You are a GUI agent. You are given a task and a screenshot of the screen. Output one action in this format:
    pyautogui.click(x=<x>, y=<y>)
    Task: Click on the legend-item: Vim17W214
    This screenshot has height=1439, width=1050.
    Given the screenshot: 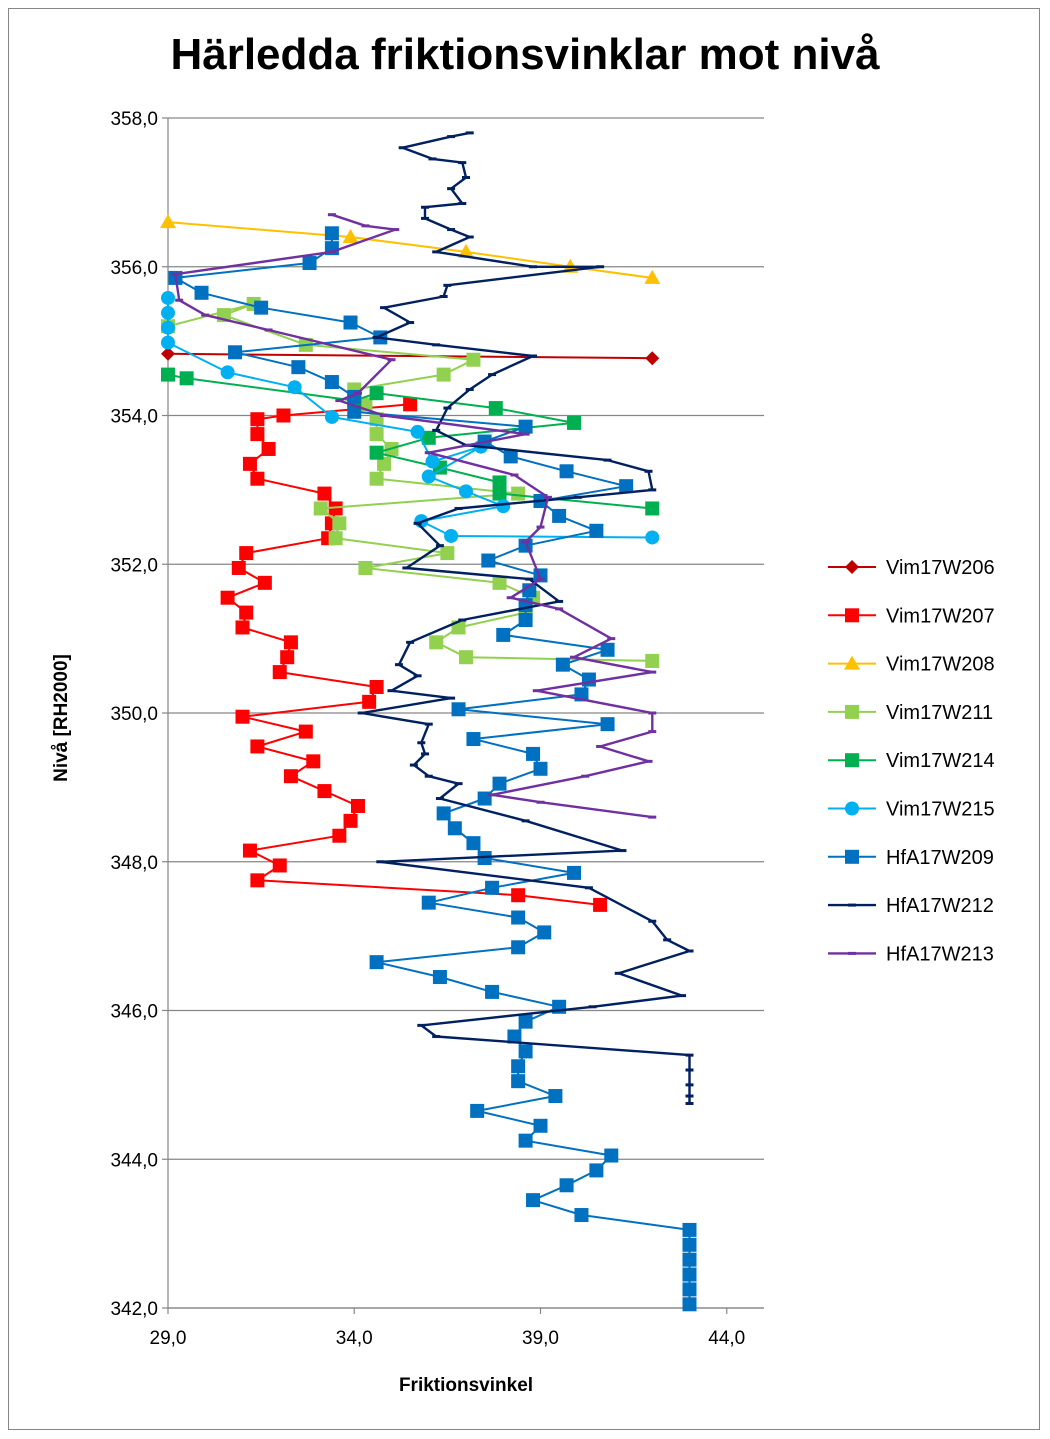 What is the action you would take?
    pyautogui.click(x=911, y=761)
    